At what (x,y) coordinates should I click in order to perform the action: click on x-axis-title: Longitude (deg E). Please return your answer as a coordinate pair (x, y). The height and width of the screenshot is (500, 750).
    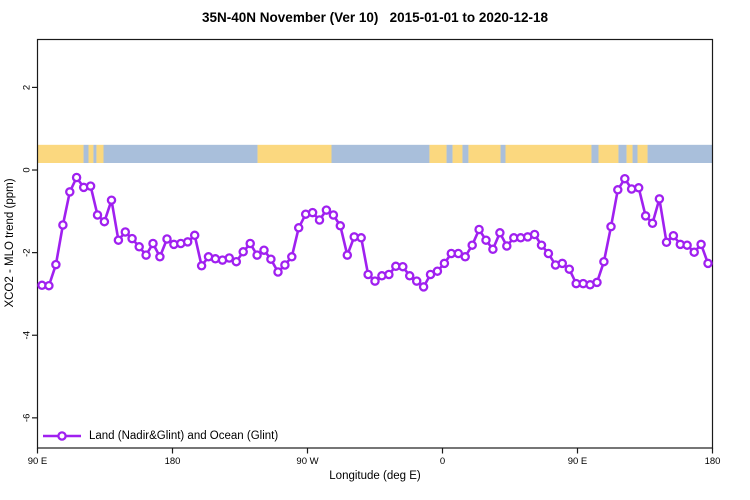
    Looking at the image, I should click on (375, 476).